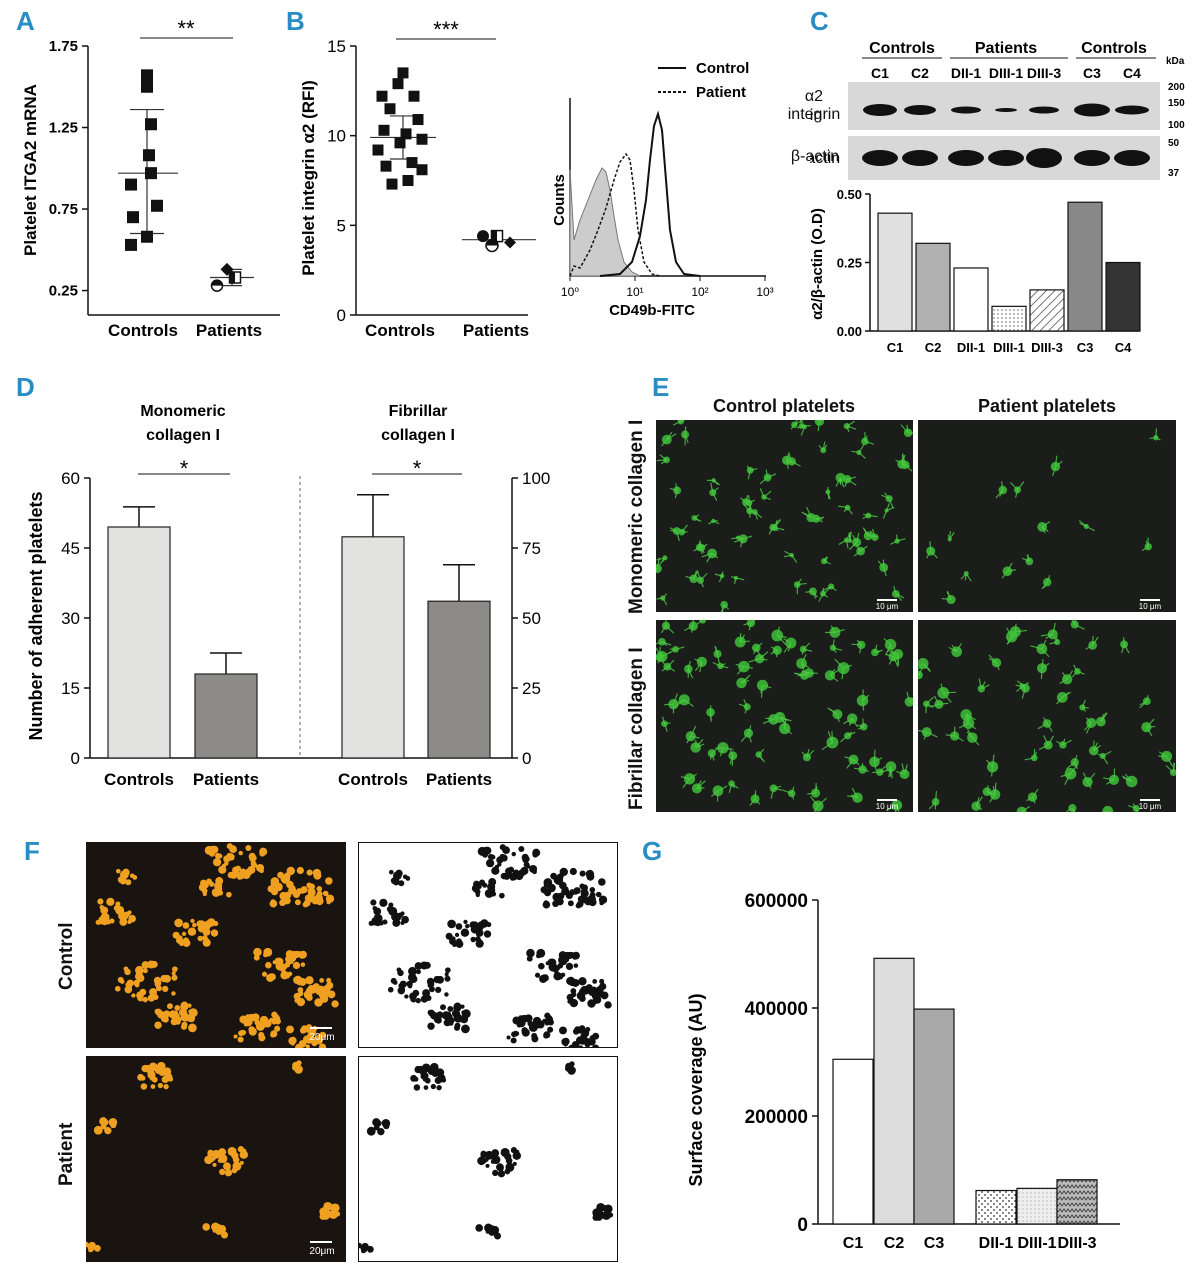 Image resolution: width=1199 pixels, height=1280 pixels. What do you see at coordinates (531, 688) in the screenshot?
I see `d-right-ytick-label: 25` at bounding box center [531, 688].